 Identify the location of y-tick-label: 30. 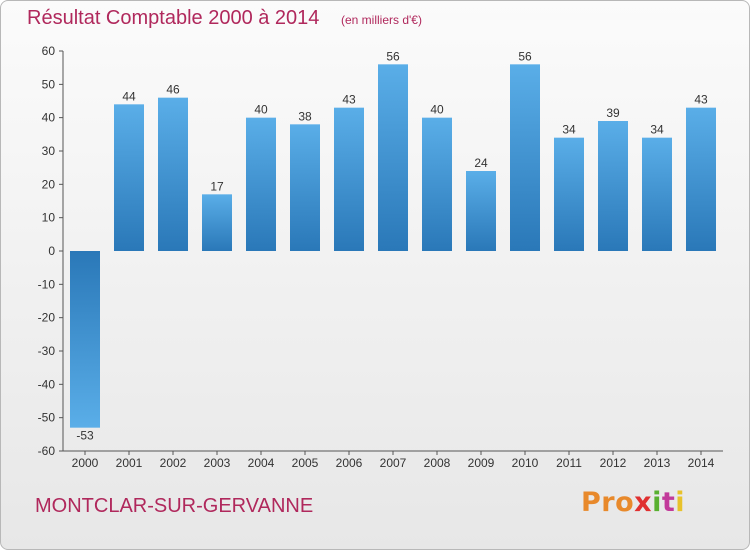
(49, 151).